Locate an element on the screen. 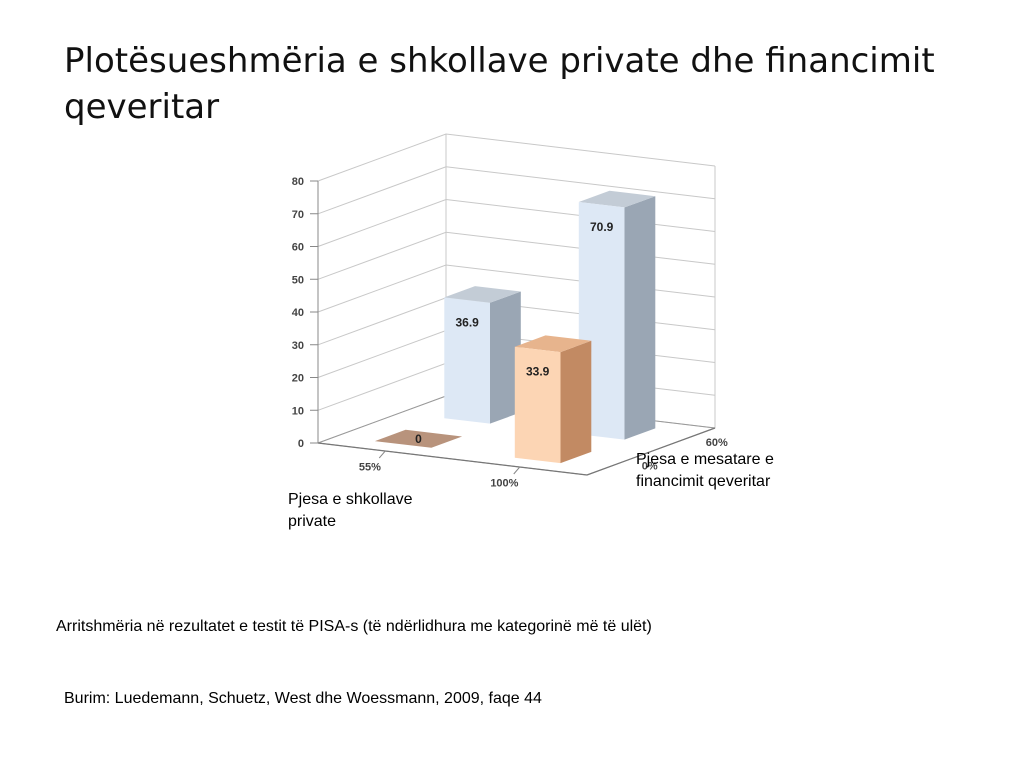 The height and width of the screenshot is (768, 1024). y-axis-line is located at coordinates (651, 451).